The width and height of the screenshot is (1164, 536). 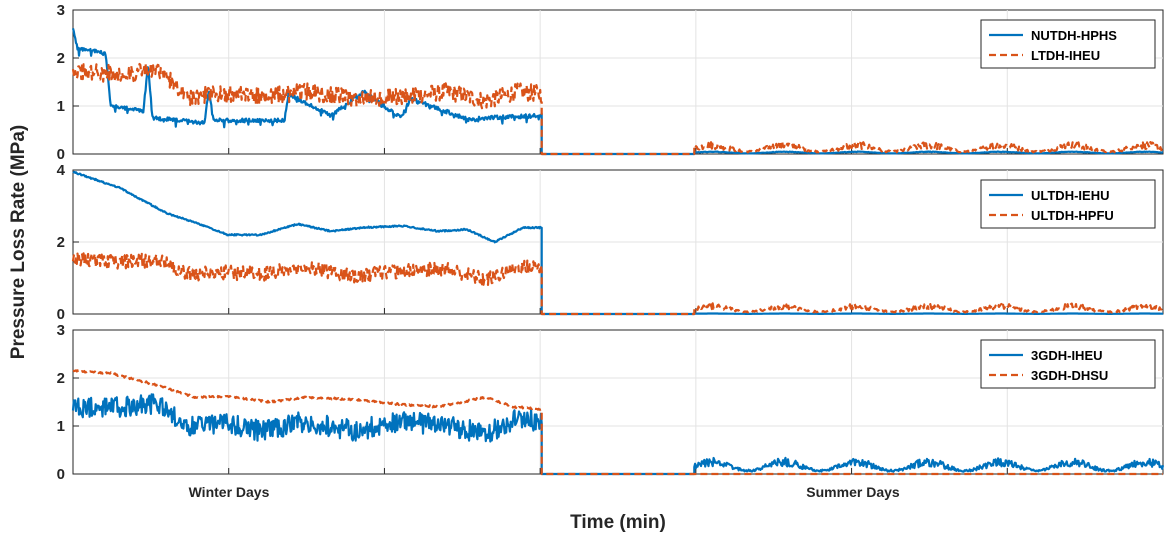 What do you see at coordinates (1065, 55) in the screenshot?
I see `legend-entry: LTDH-IHEU` at bounding box center [1065, 55].